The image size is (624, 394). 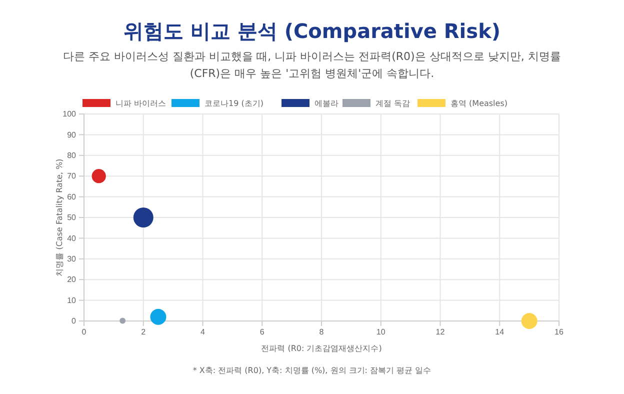 What do you see at coordinates (143, 332) in the screenshot?
I see `x-tick-label: 2` at bounding box center [143, 332].